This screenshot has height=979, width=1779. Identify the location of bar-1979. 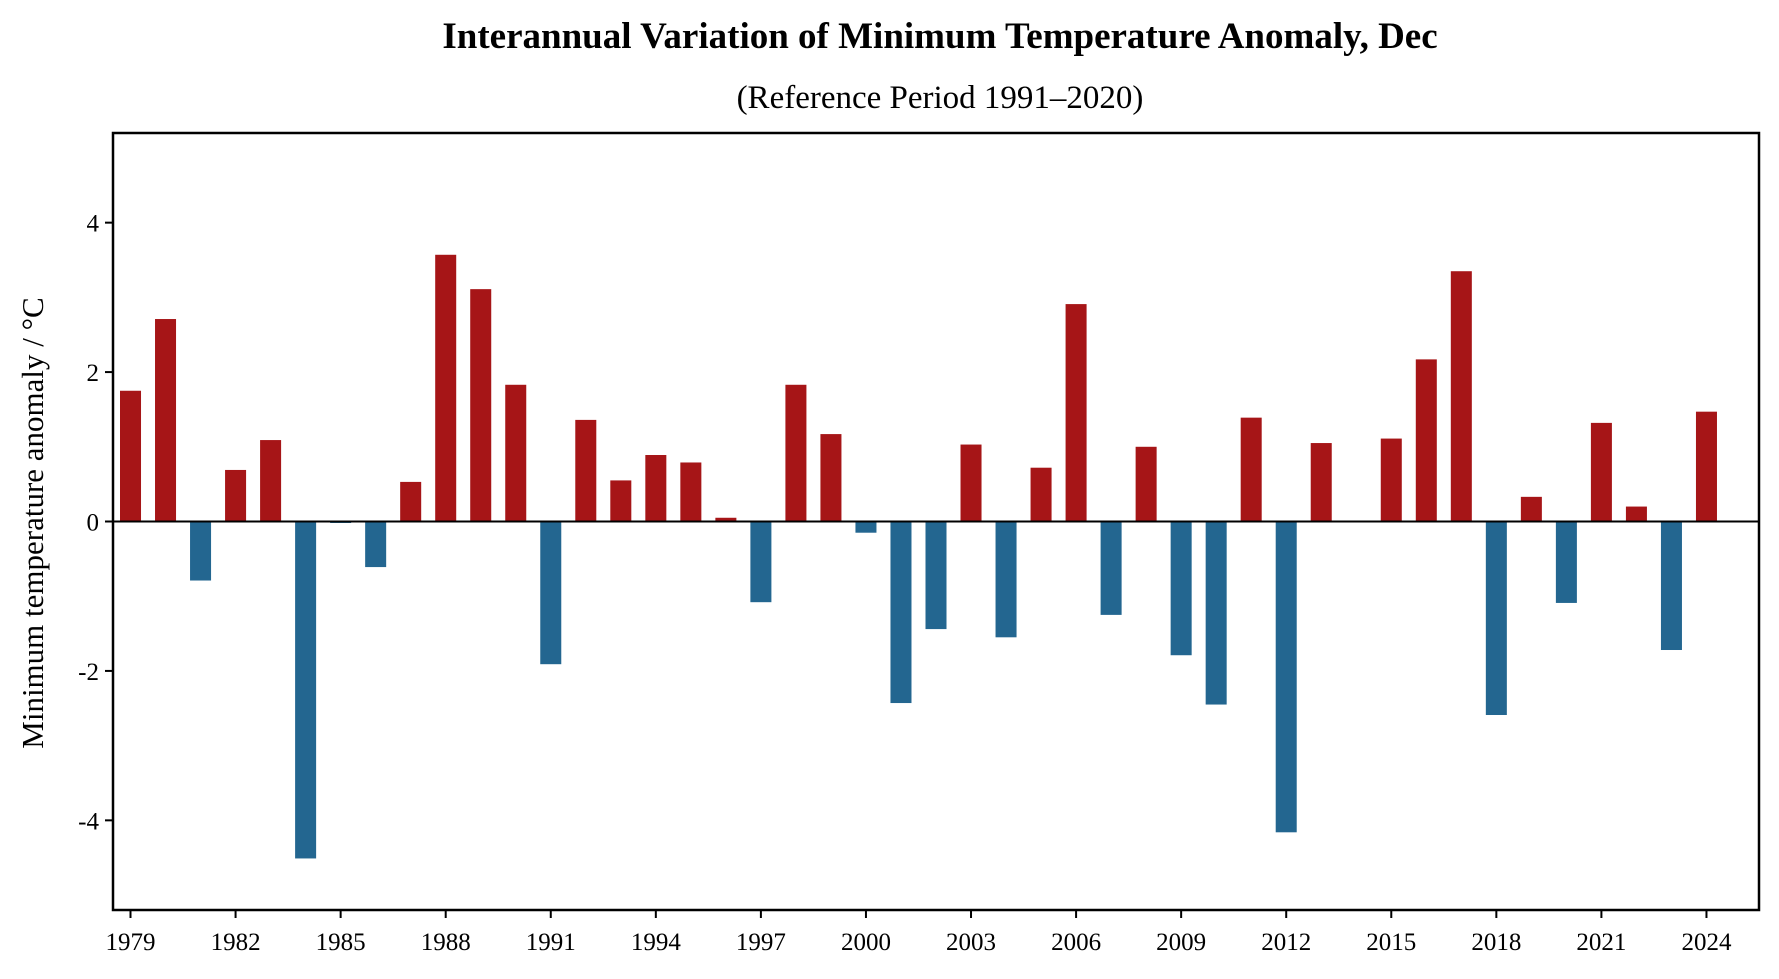
(131, 456).